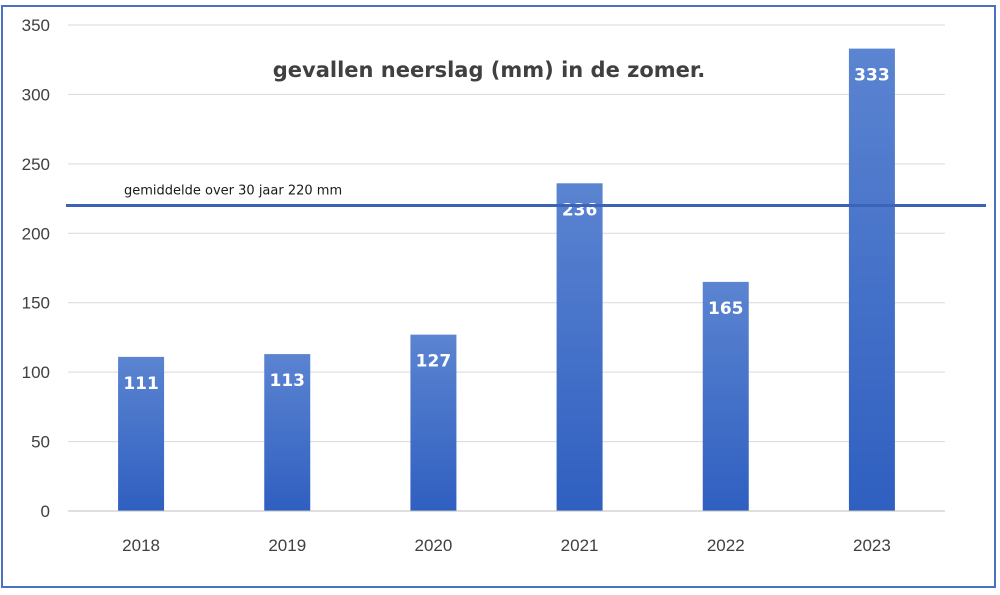 The height and width of the screenshot is (595, 1000). What do you see at coordinates (434, 545) in the screenshot?
I see `x-tick-label: 2020` at bounding box center [434, 545].